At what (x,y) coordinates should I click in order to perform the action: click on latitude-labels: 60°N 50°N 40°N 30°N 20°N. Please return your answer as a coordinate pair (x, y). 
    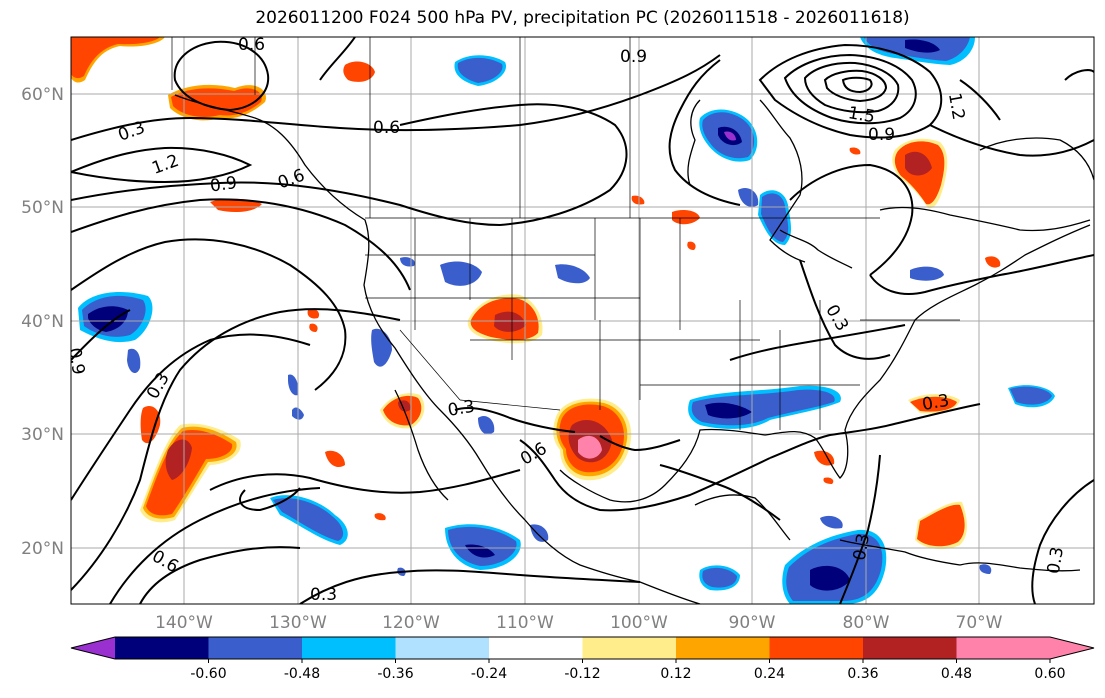
    Looking at the image, I should click on (42, 322).